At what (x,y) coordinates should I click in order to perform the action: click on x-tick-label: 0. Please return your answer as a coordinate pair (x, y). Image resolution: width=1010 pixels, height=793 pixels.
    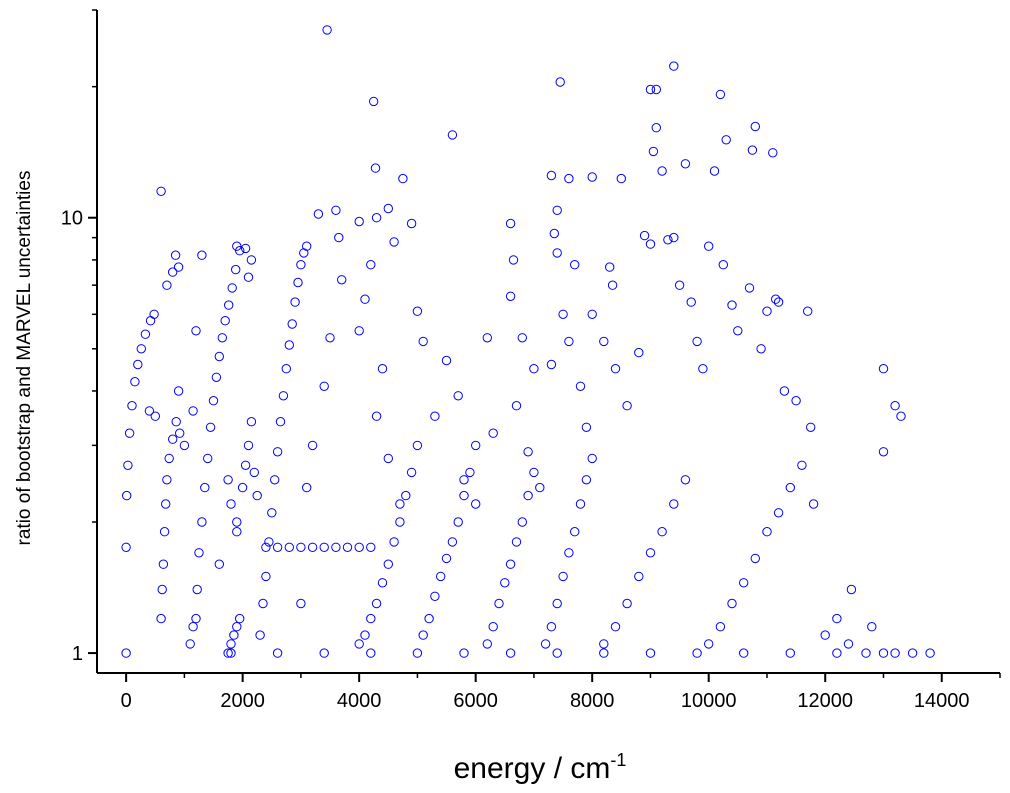
    Looking at the image, I should click on (126, 701).